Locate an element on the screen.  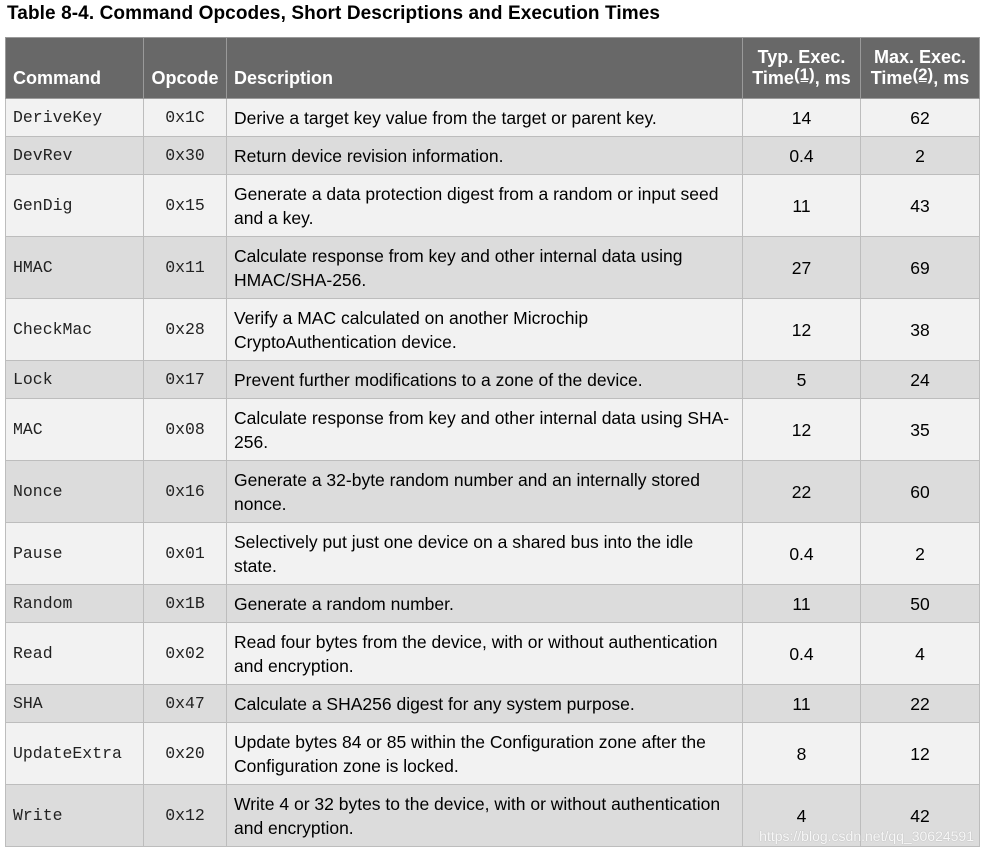
description-cell: Generate a random number. is located at coordinates (484, 603).